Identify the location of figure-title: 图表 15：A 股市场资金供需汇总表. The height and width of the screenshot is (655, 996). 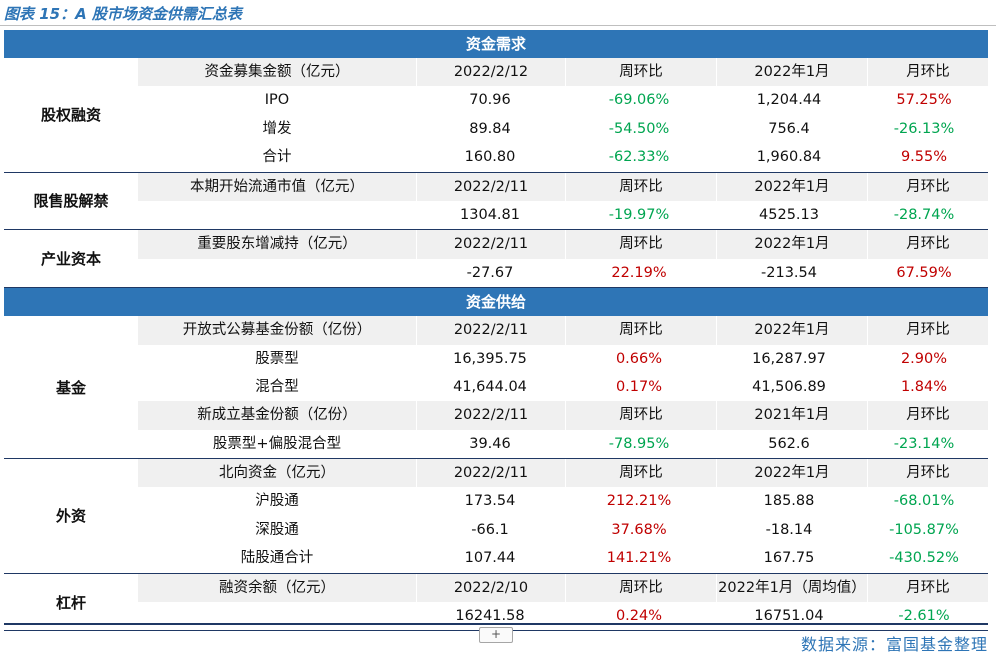
(123, 14).